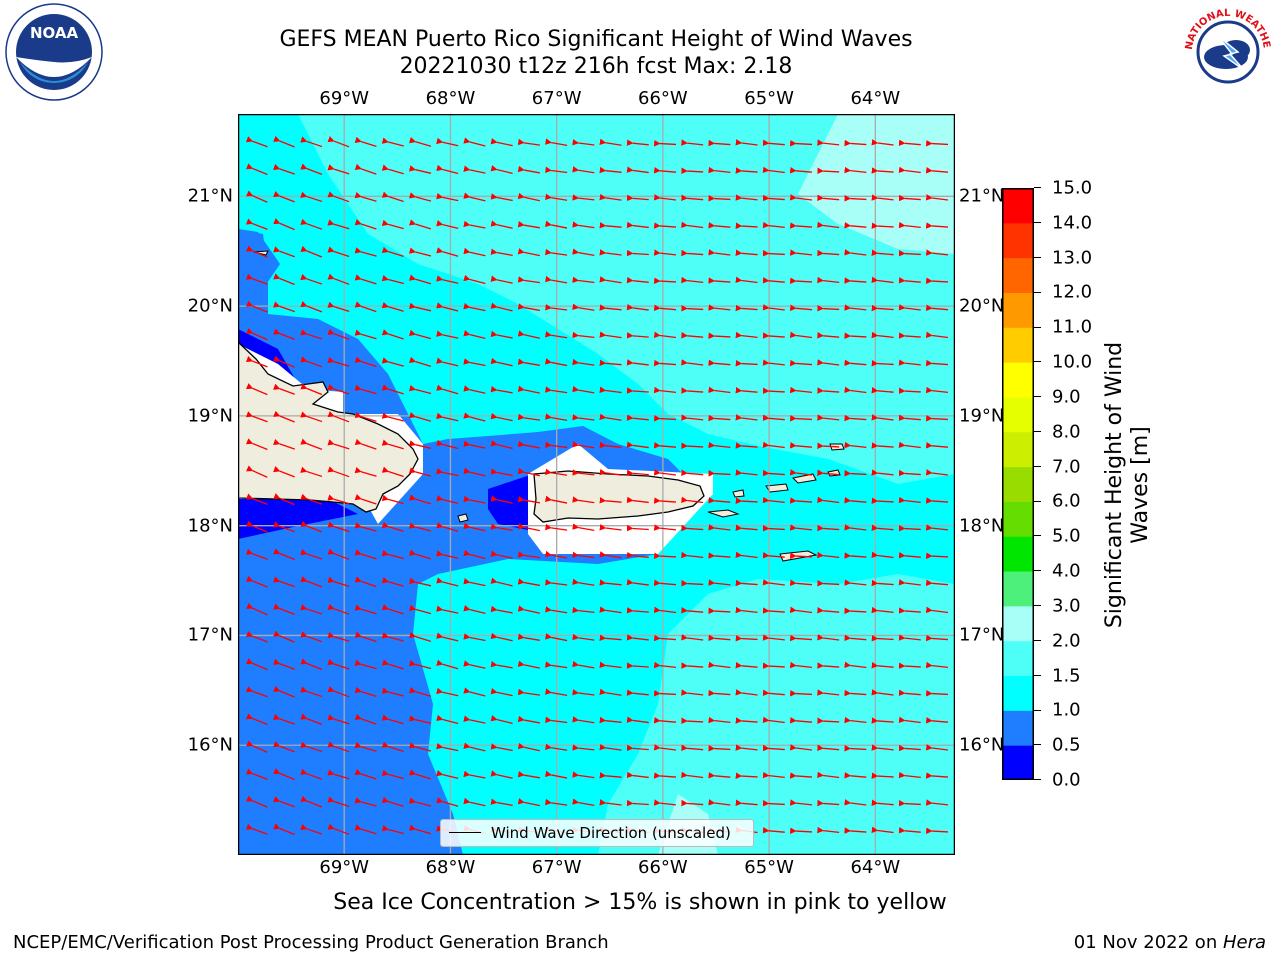 The height and width of the screenshot is (960, 1280). I want to click on colorbar-level-label: 11.0, so click(1072, 327).